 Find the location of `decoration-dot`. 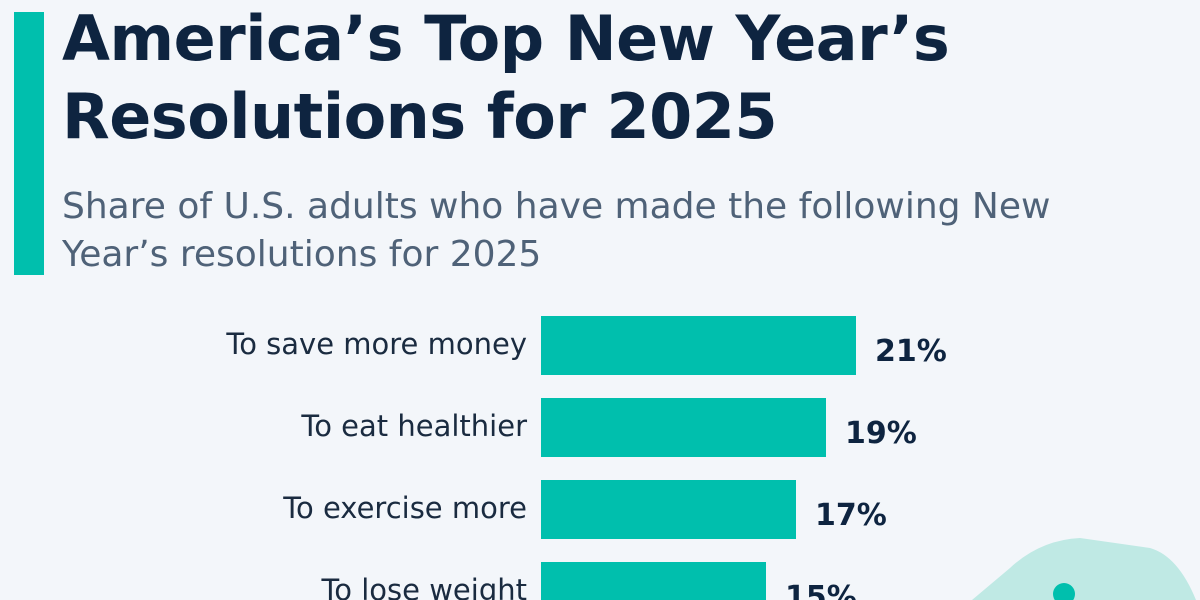

decoration-dot is located at coordinates (1064, 591).